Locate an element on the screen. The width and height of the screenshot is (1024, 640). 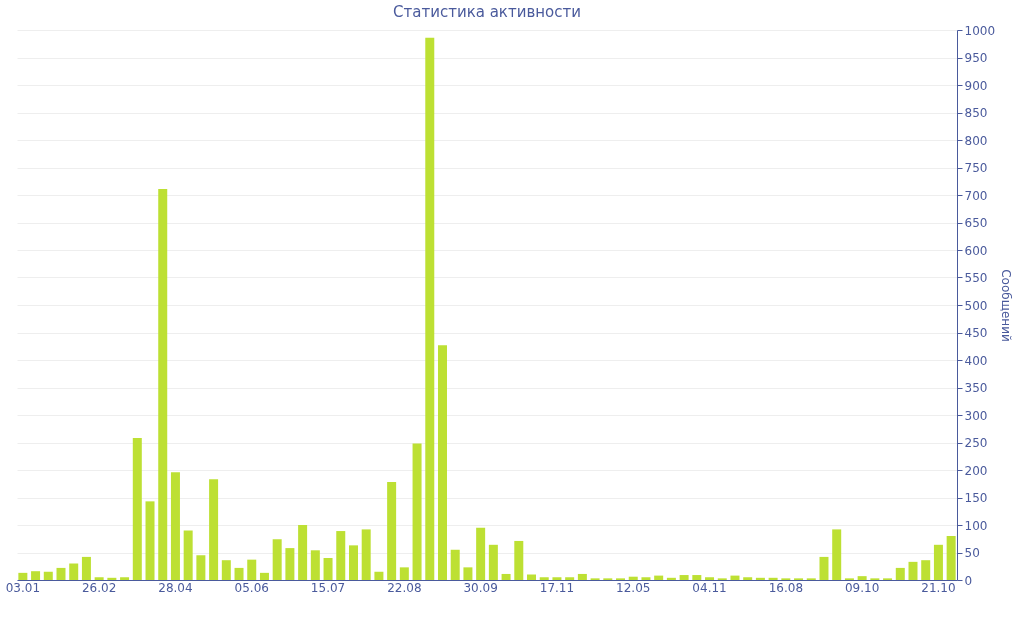
y-tick-label: 100 is located at coordinates (976, 525).